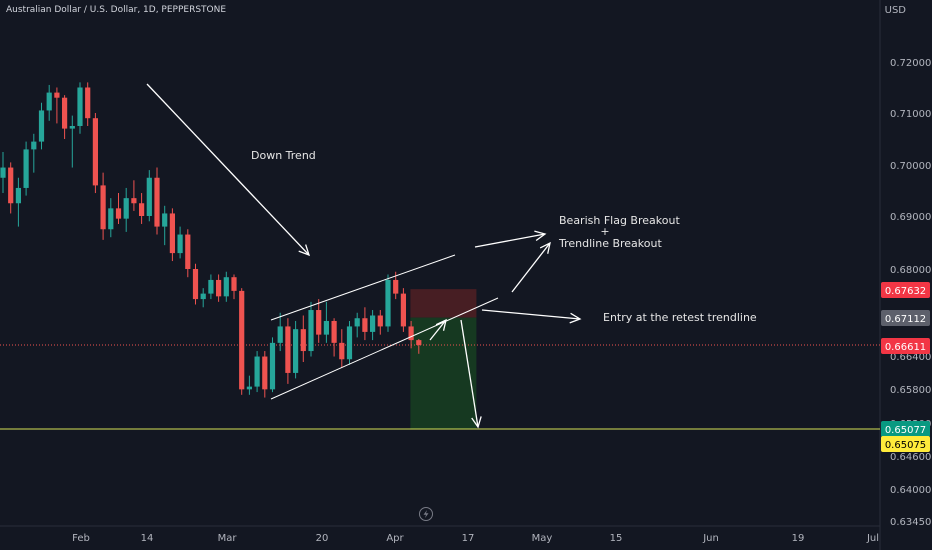 The width and height of the screenshot is (932, 550). I want to click on take-profit-zone, so click(443, 373).